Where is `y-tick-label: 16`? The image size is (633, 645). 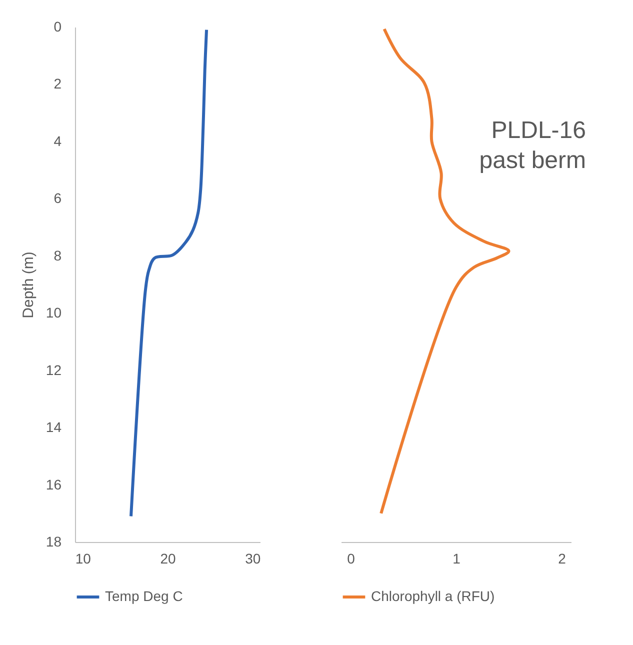 y-tick-label: 16 is located at coordinates (54, 484).